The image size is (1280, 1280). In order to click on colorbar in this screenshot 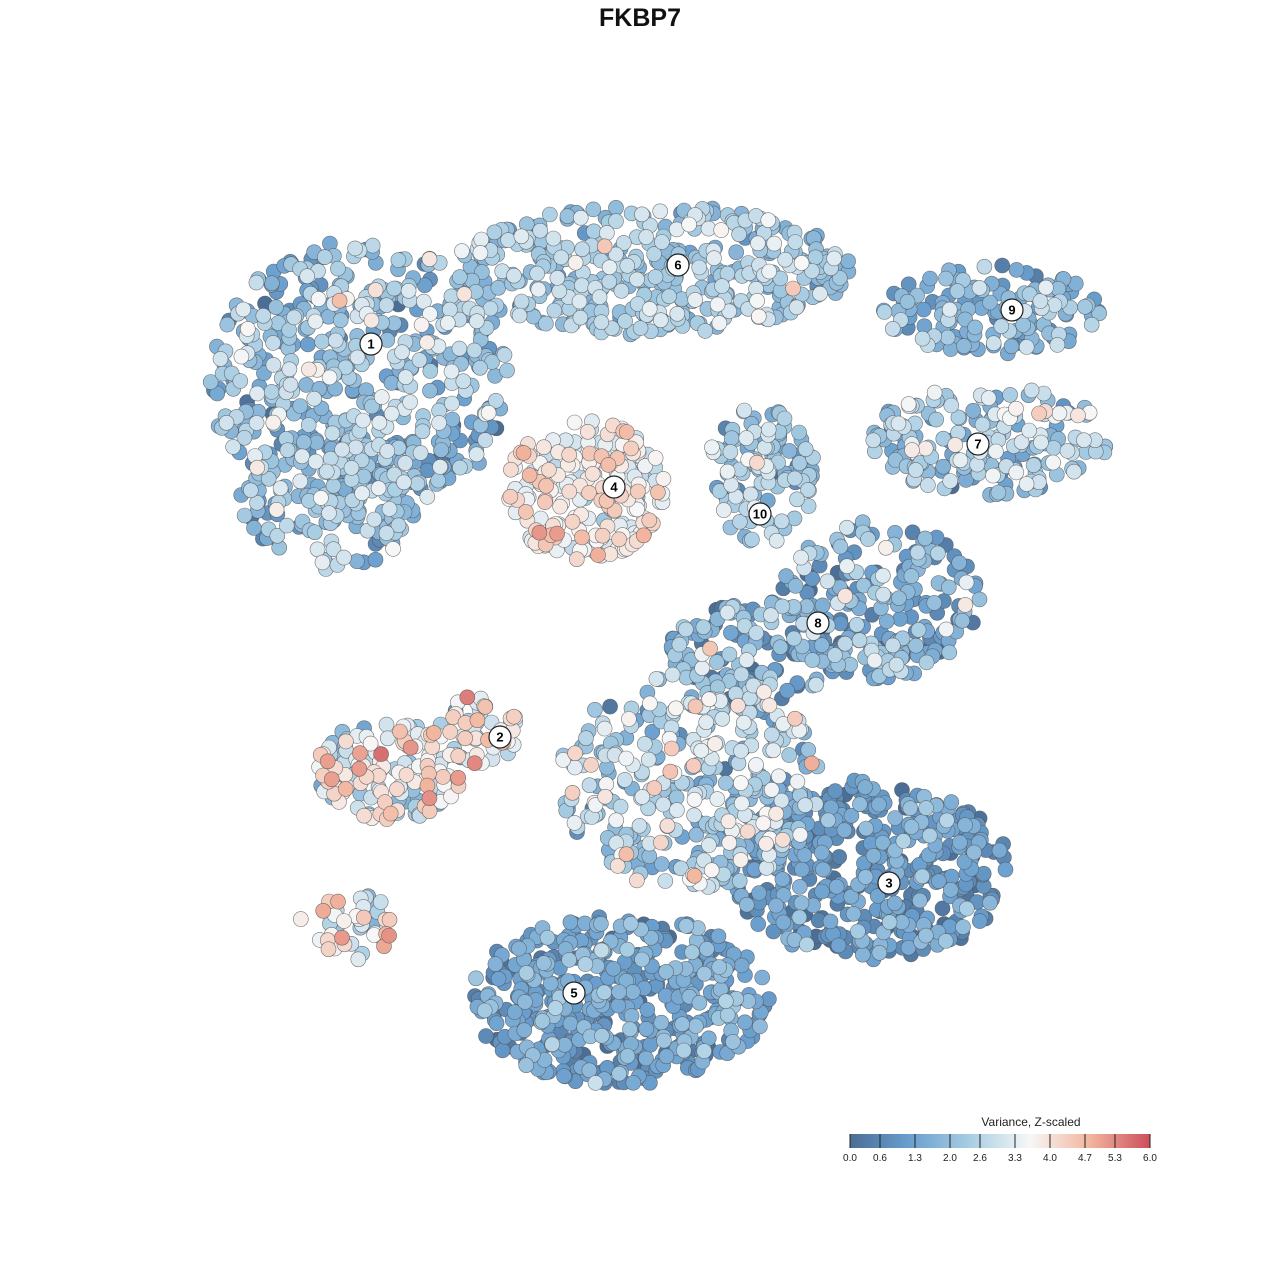, I will do `click(1000, 1141)`.